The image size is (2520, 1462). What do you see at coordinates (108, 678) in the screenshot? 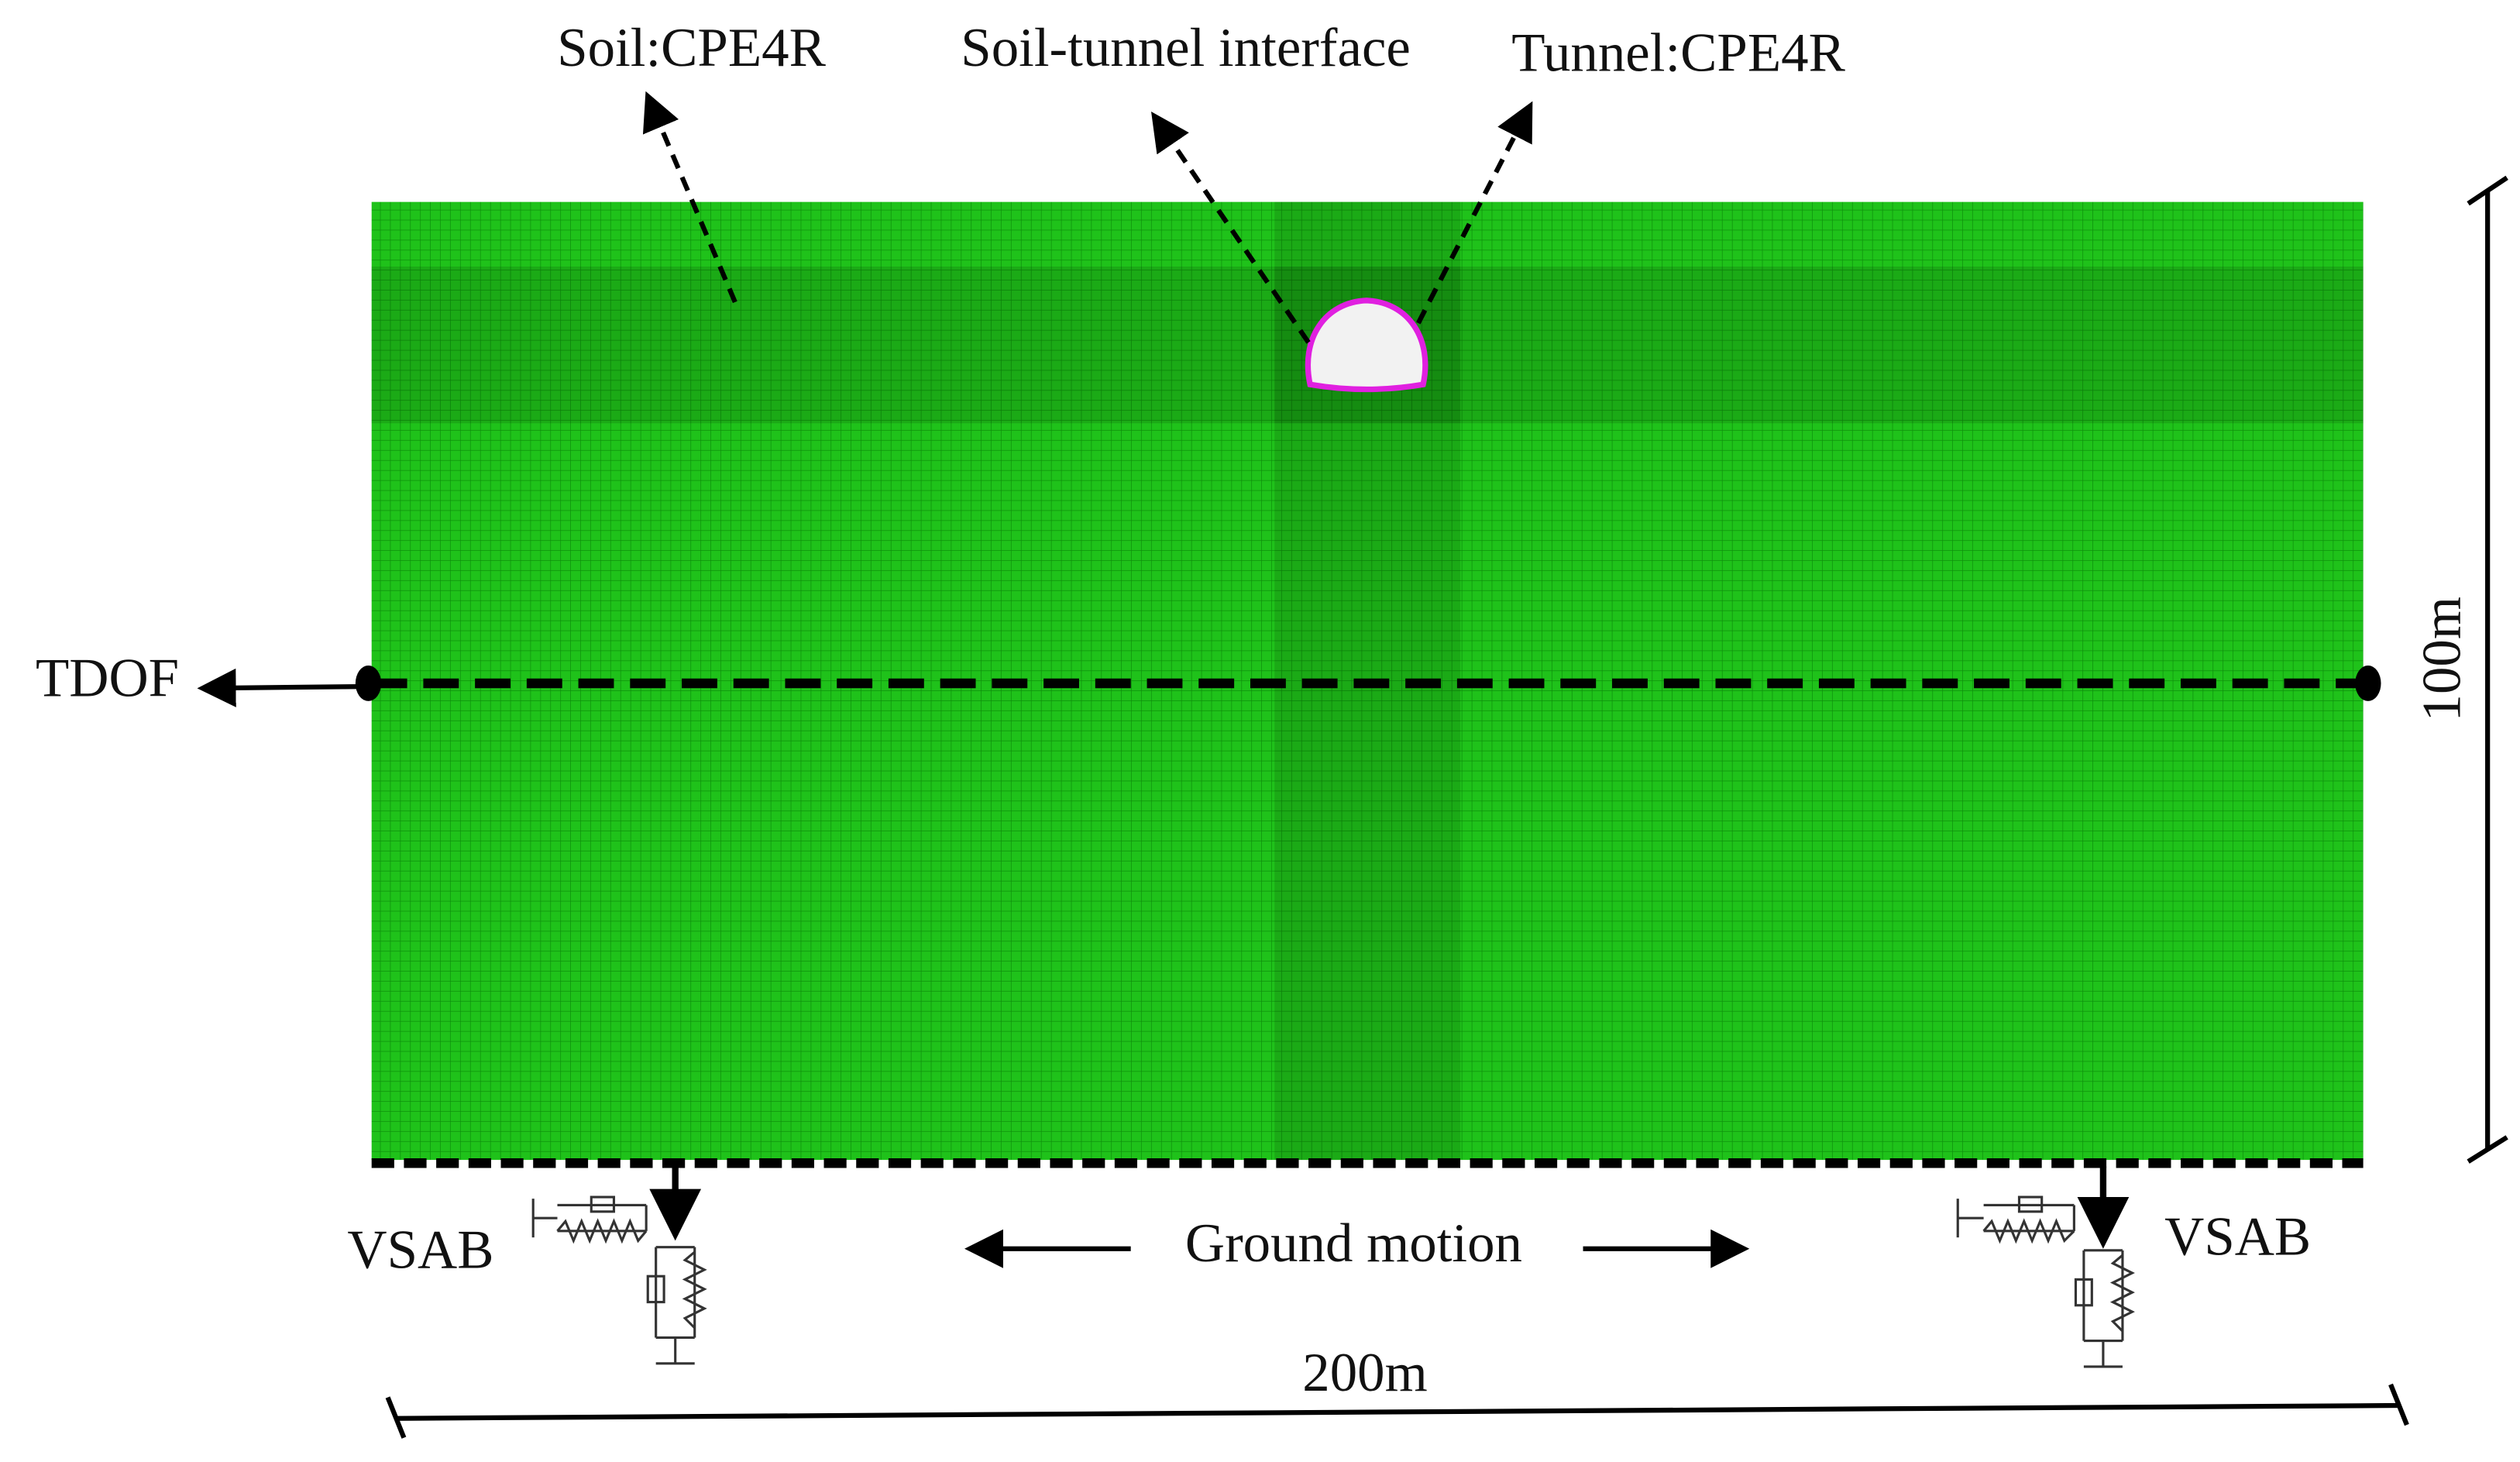
I see `tdof-label: TDOF` at bounding box center [108, 678].